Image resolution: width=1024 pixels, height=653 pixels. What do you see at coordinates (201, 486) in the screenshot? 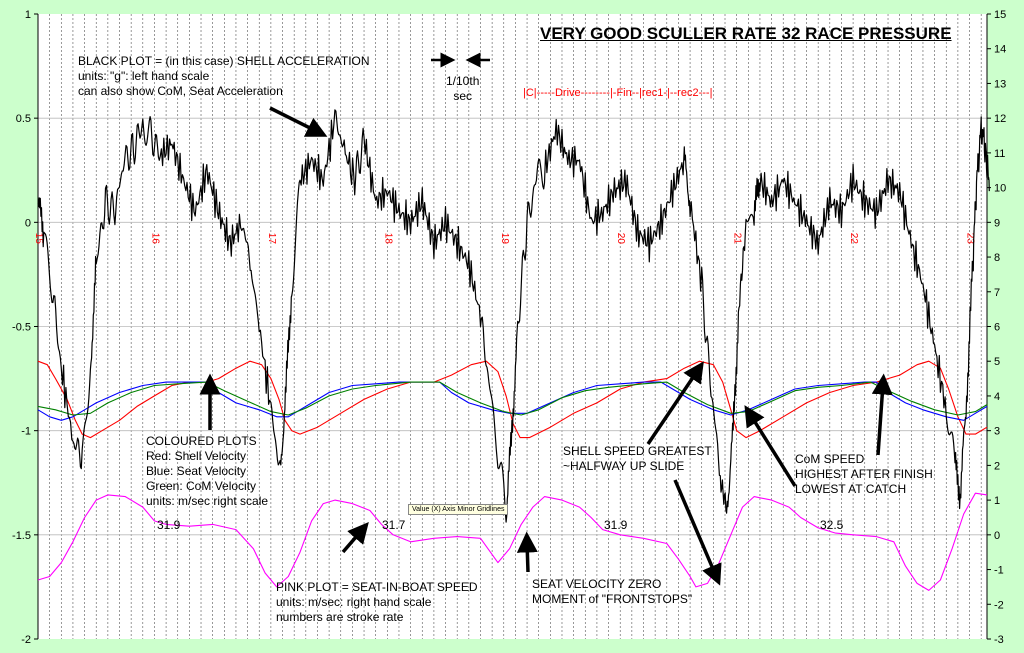
I see `coloured-line-4: Green: CoM Velocity` at bounding box center [201, 486].